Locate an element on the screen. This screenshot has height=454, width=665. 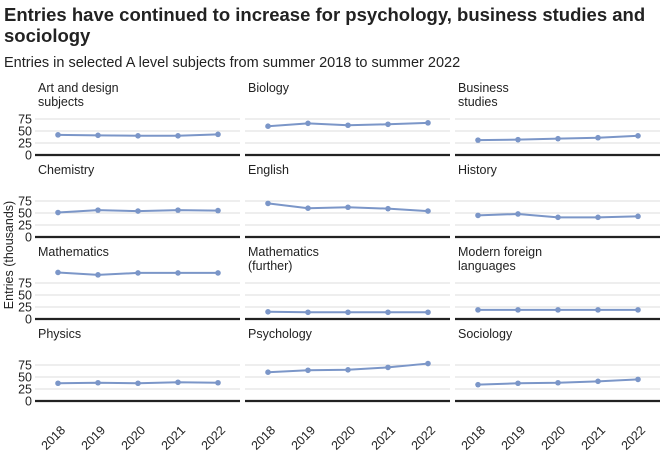
panel-psychology: Psychology 2018 2019 2020 2021 2022 is located at coordinates (347, 390).